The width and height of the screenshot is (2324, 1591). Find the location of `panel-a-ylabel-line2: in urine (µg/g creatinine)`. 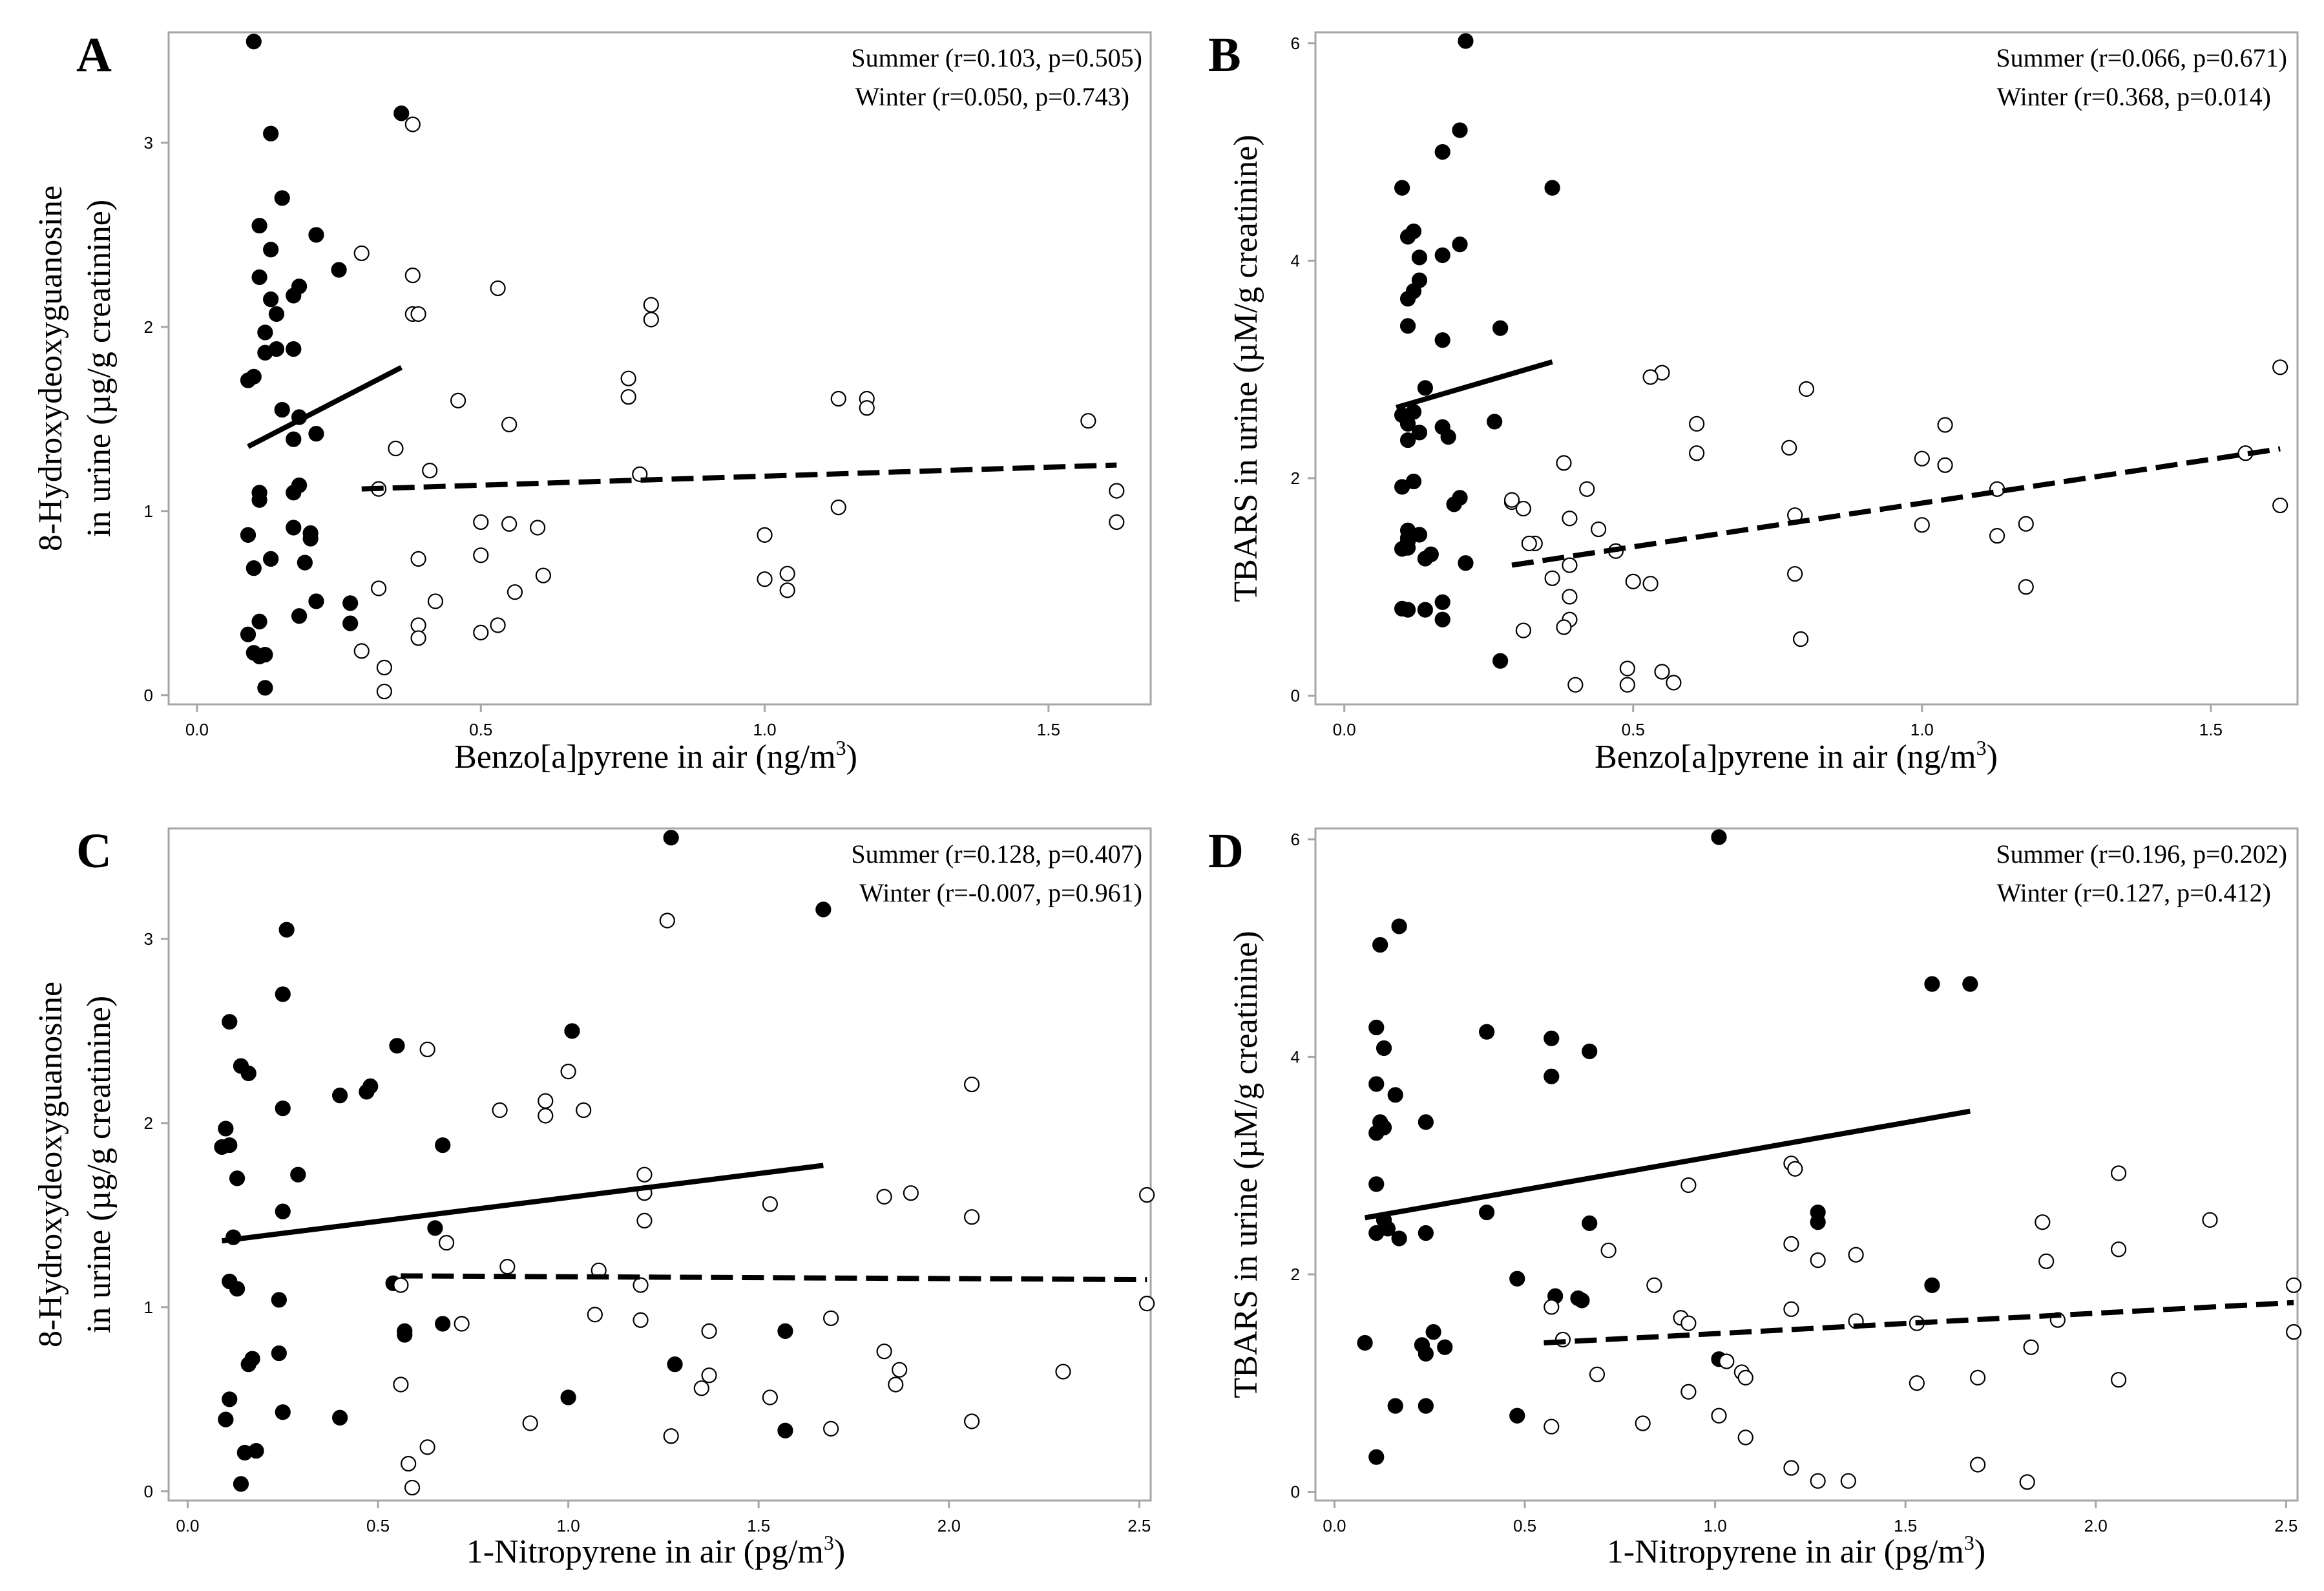

panel-a-ylabel-line2: in urine (µg/g creatinine) is located at coordinates (99, 368).